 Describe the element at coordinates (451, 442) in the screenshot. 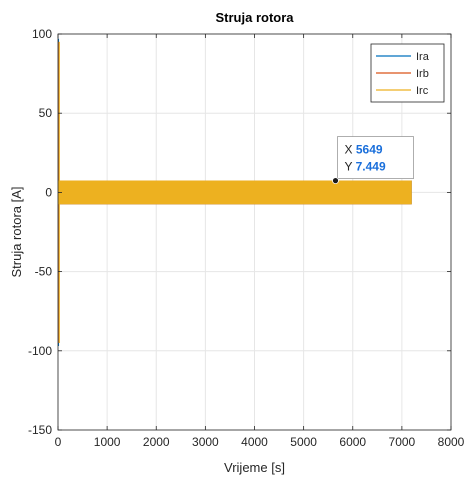

I see `x-tick-label: 8000` at that location.